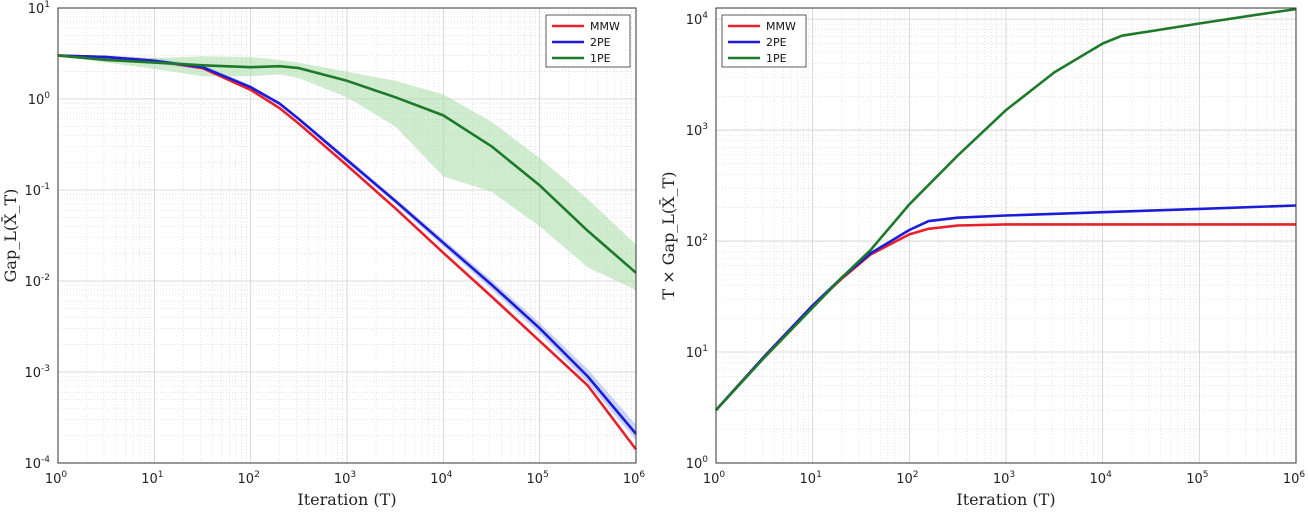 This screenshot has height=515, width=1308. Describe the element at coordinates (697, 130) in the screenshot. I see `y-tick-label: 10³` at that location.